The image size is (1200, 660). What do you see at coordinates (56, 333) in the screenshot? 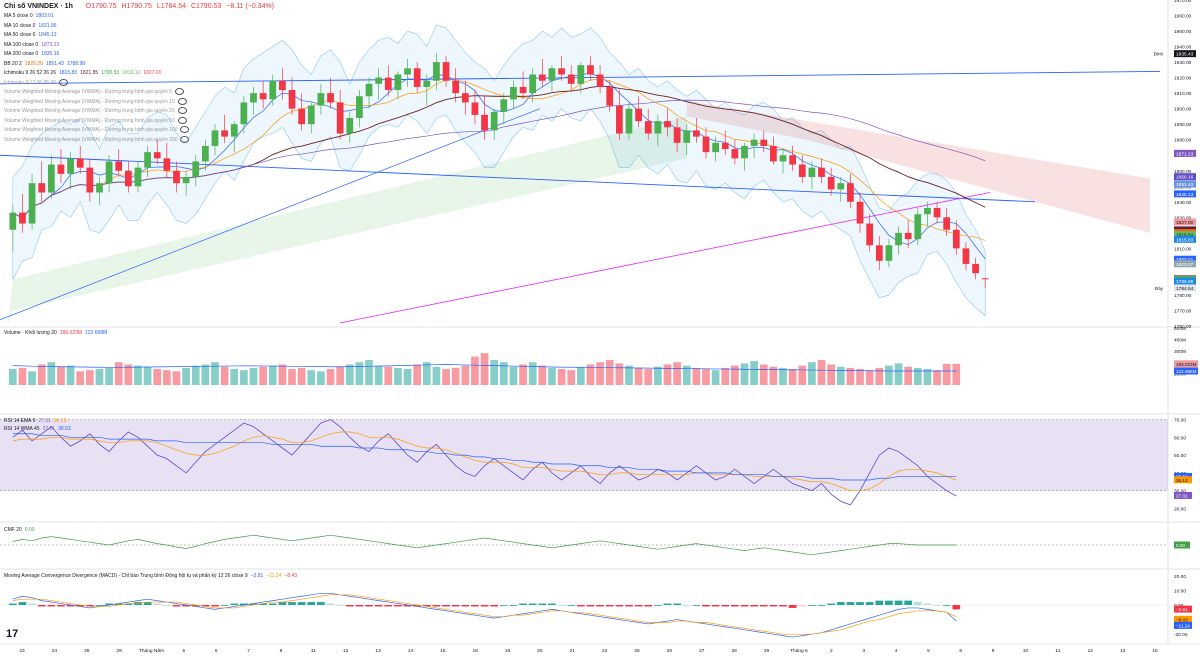
I see `volume-title: Volume · Khối lượng 20 186.023M 122.668M` at bounding box center [56, 333].